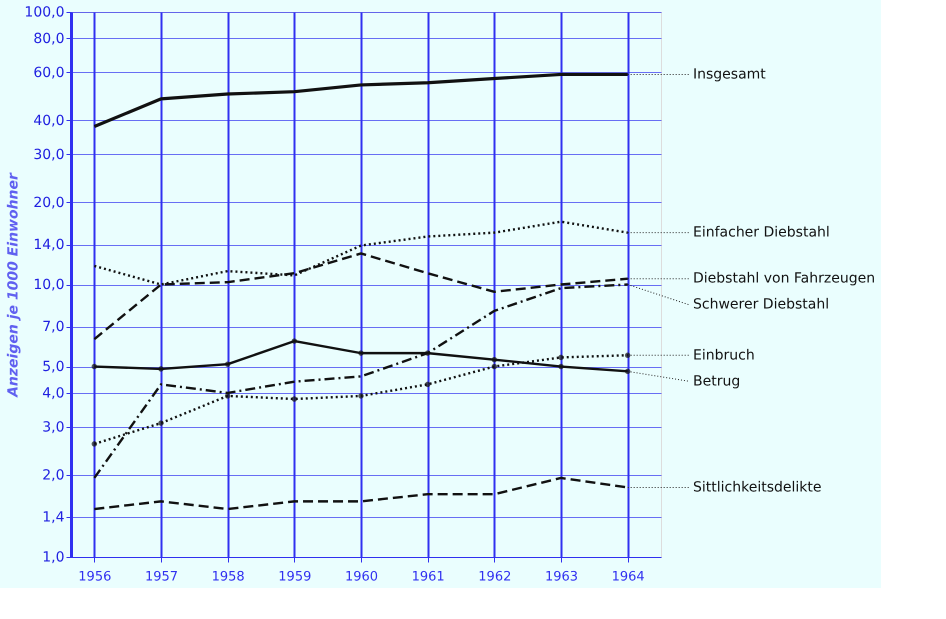 This screenshot has width=946, height=619. I want to click on y-tick-label: 1,0, so click(53, 558).